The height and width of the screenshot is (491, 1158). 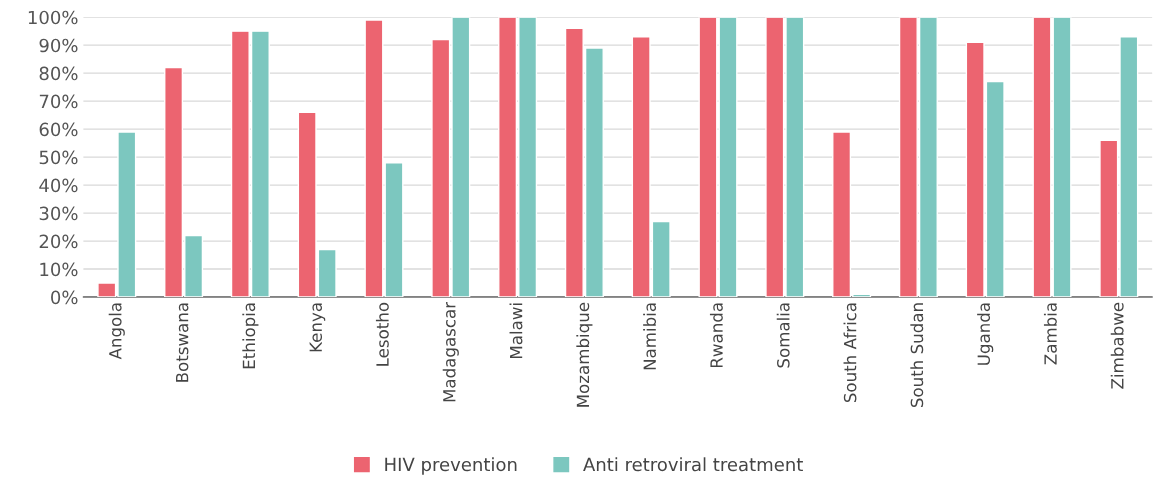 I want to click on x-tick-label: Malawi, so click(x=516, y=330).